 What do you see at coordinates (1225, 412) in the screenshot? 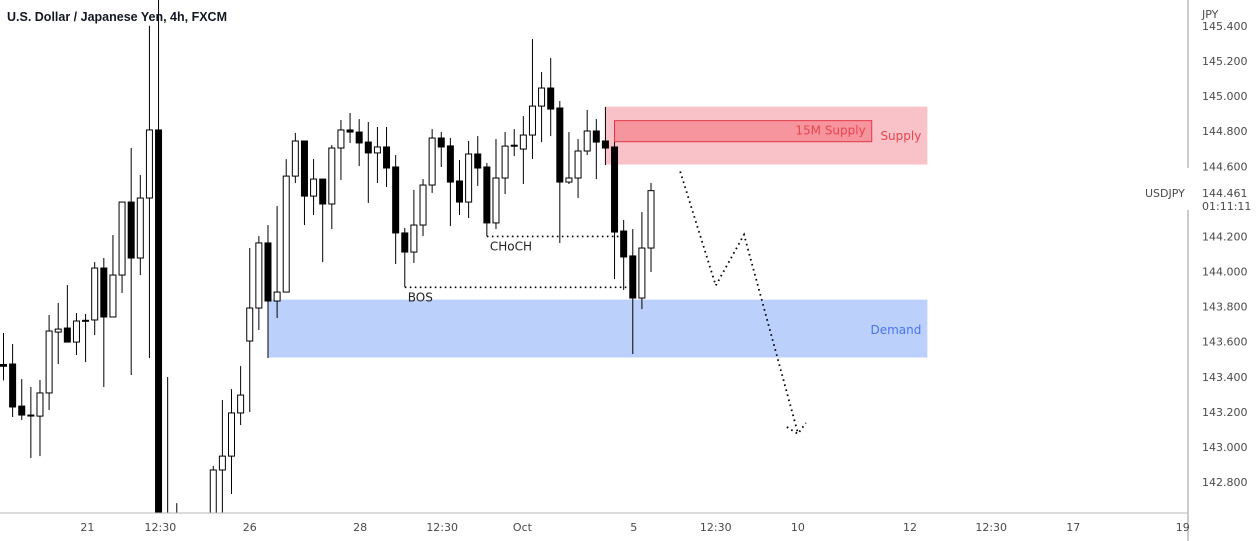
I see `price-tick-label: 143.200` at bounding box center [1225, 412].